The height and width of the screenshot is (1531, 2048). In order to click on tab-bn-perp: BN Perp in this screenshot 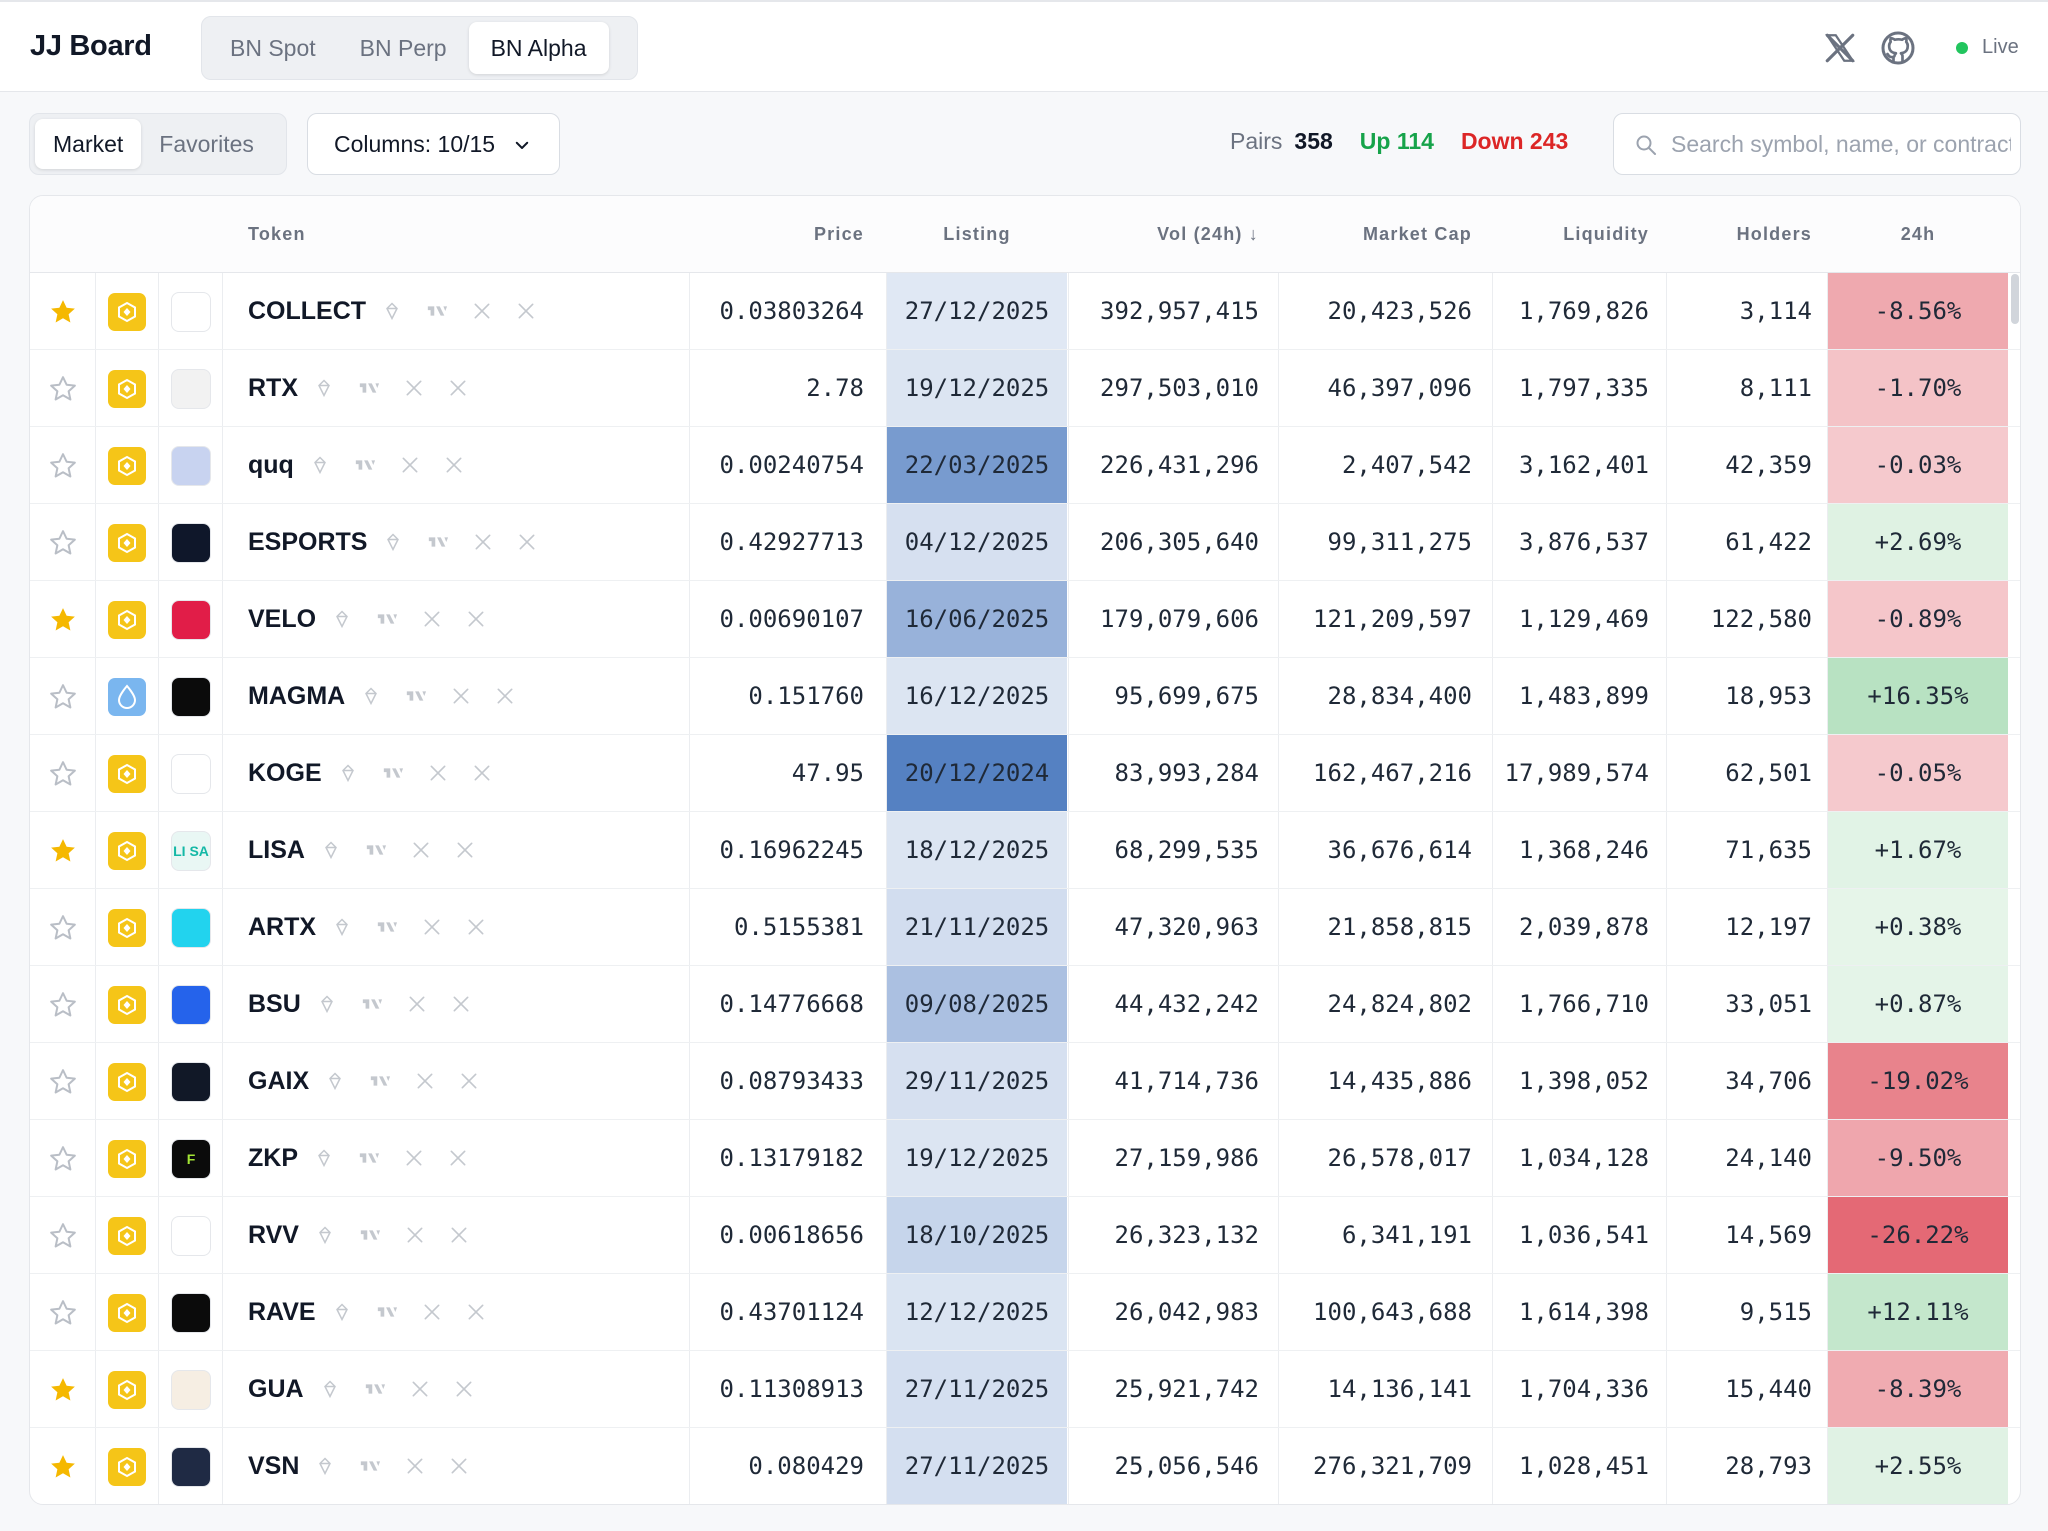, I will do `click(403, 47)`.